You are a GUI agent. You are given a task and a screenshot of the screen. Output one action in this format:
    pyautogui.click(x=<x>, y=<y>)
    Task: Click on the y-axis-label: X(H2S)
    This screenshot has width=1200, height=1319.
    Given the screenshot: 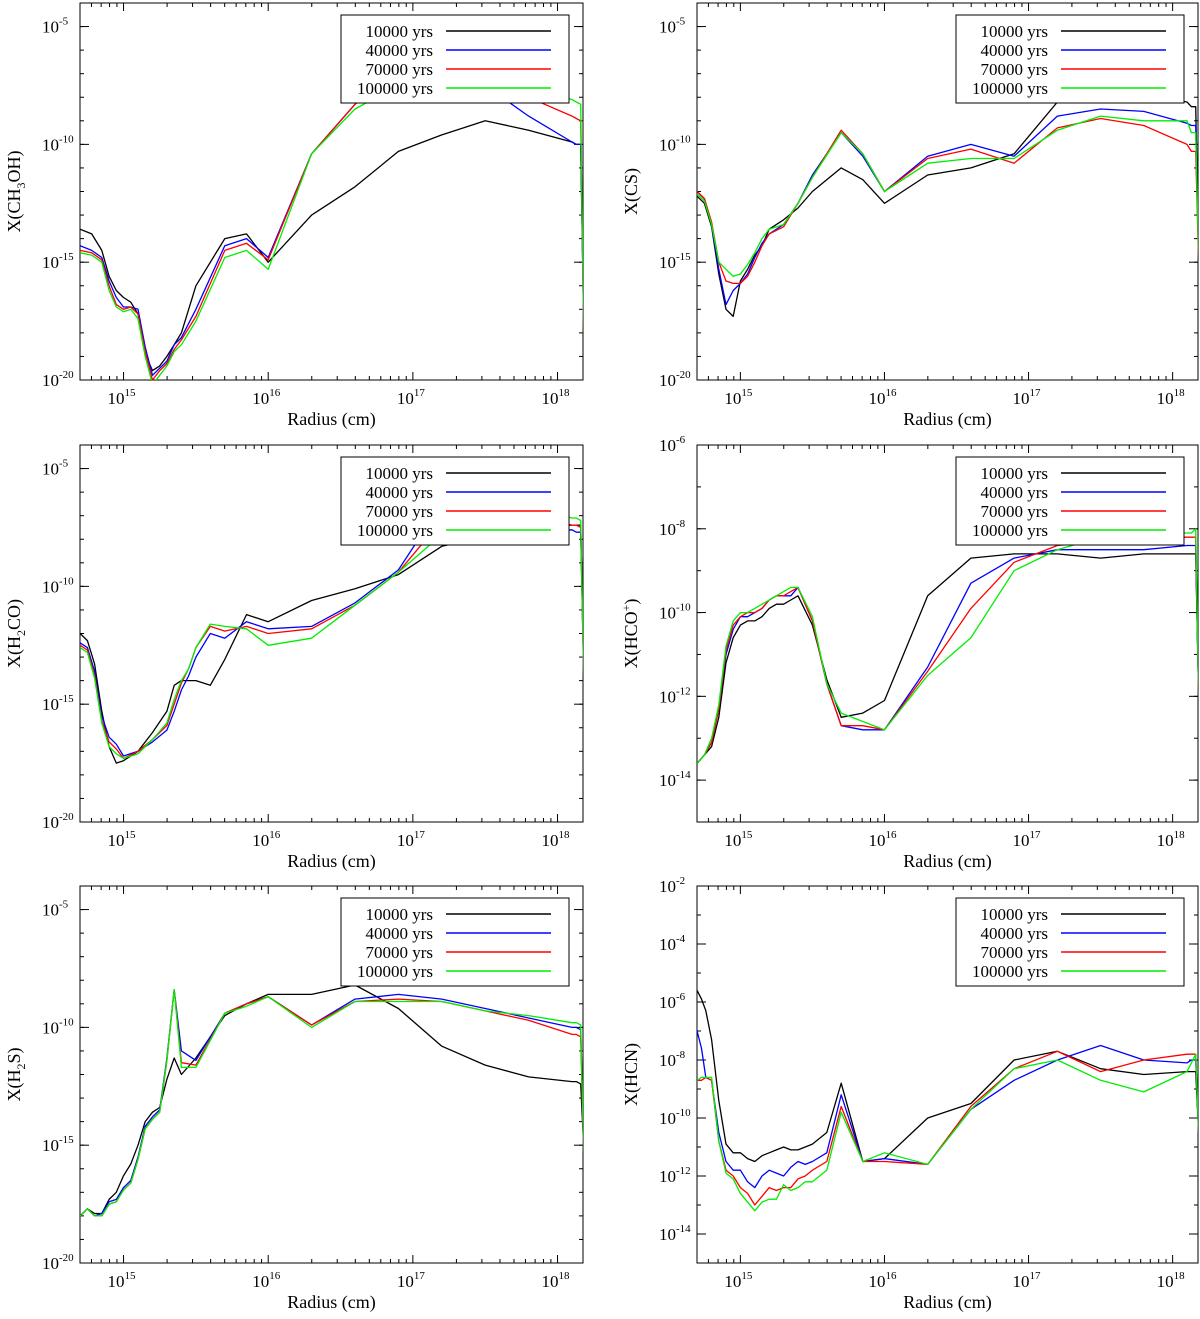 What is the action you would take?
    pyautogui.click(x=16, y=1074)
    